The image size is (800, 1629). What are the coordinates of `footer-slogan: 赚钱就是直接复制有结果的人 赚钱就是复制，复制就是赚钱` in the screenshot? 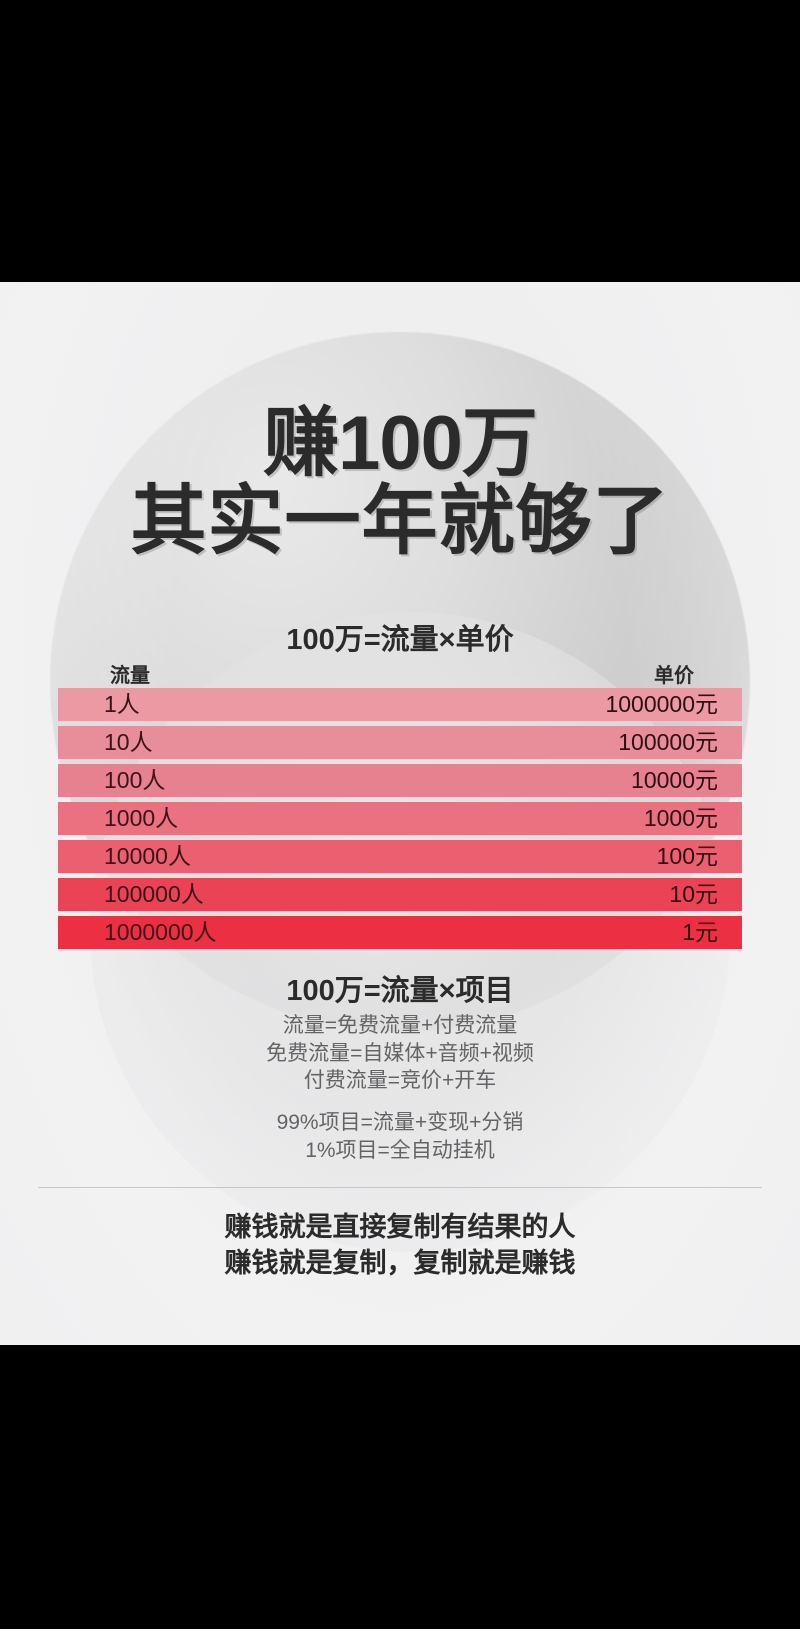 It's located at (400, 1245).